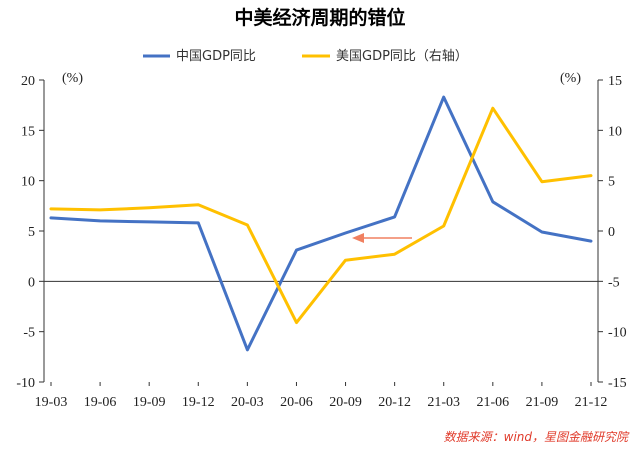 The height and width of the screenshot is (449, 640). What do you see at coordinates (25, 383) in the screenshot?
I see `left-tick-label: -10` at bounding box center [25, 383].